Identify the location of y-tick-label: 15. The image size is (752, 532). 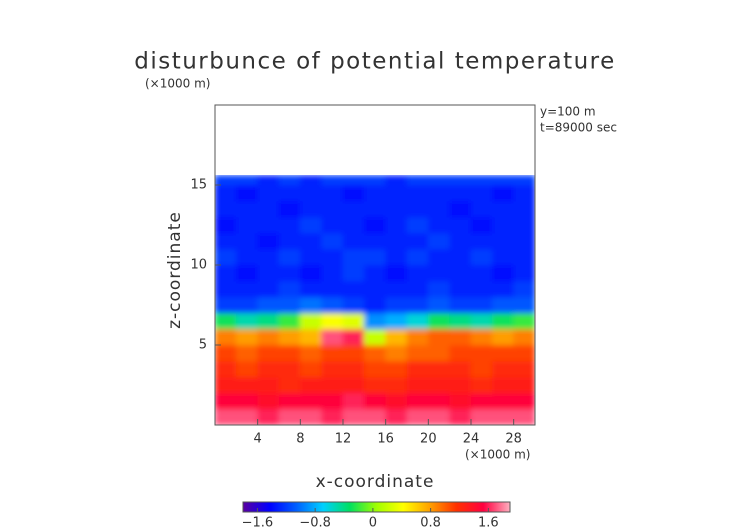
(198, 185).